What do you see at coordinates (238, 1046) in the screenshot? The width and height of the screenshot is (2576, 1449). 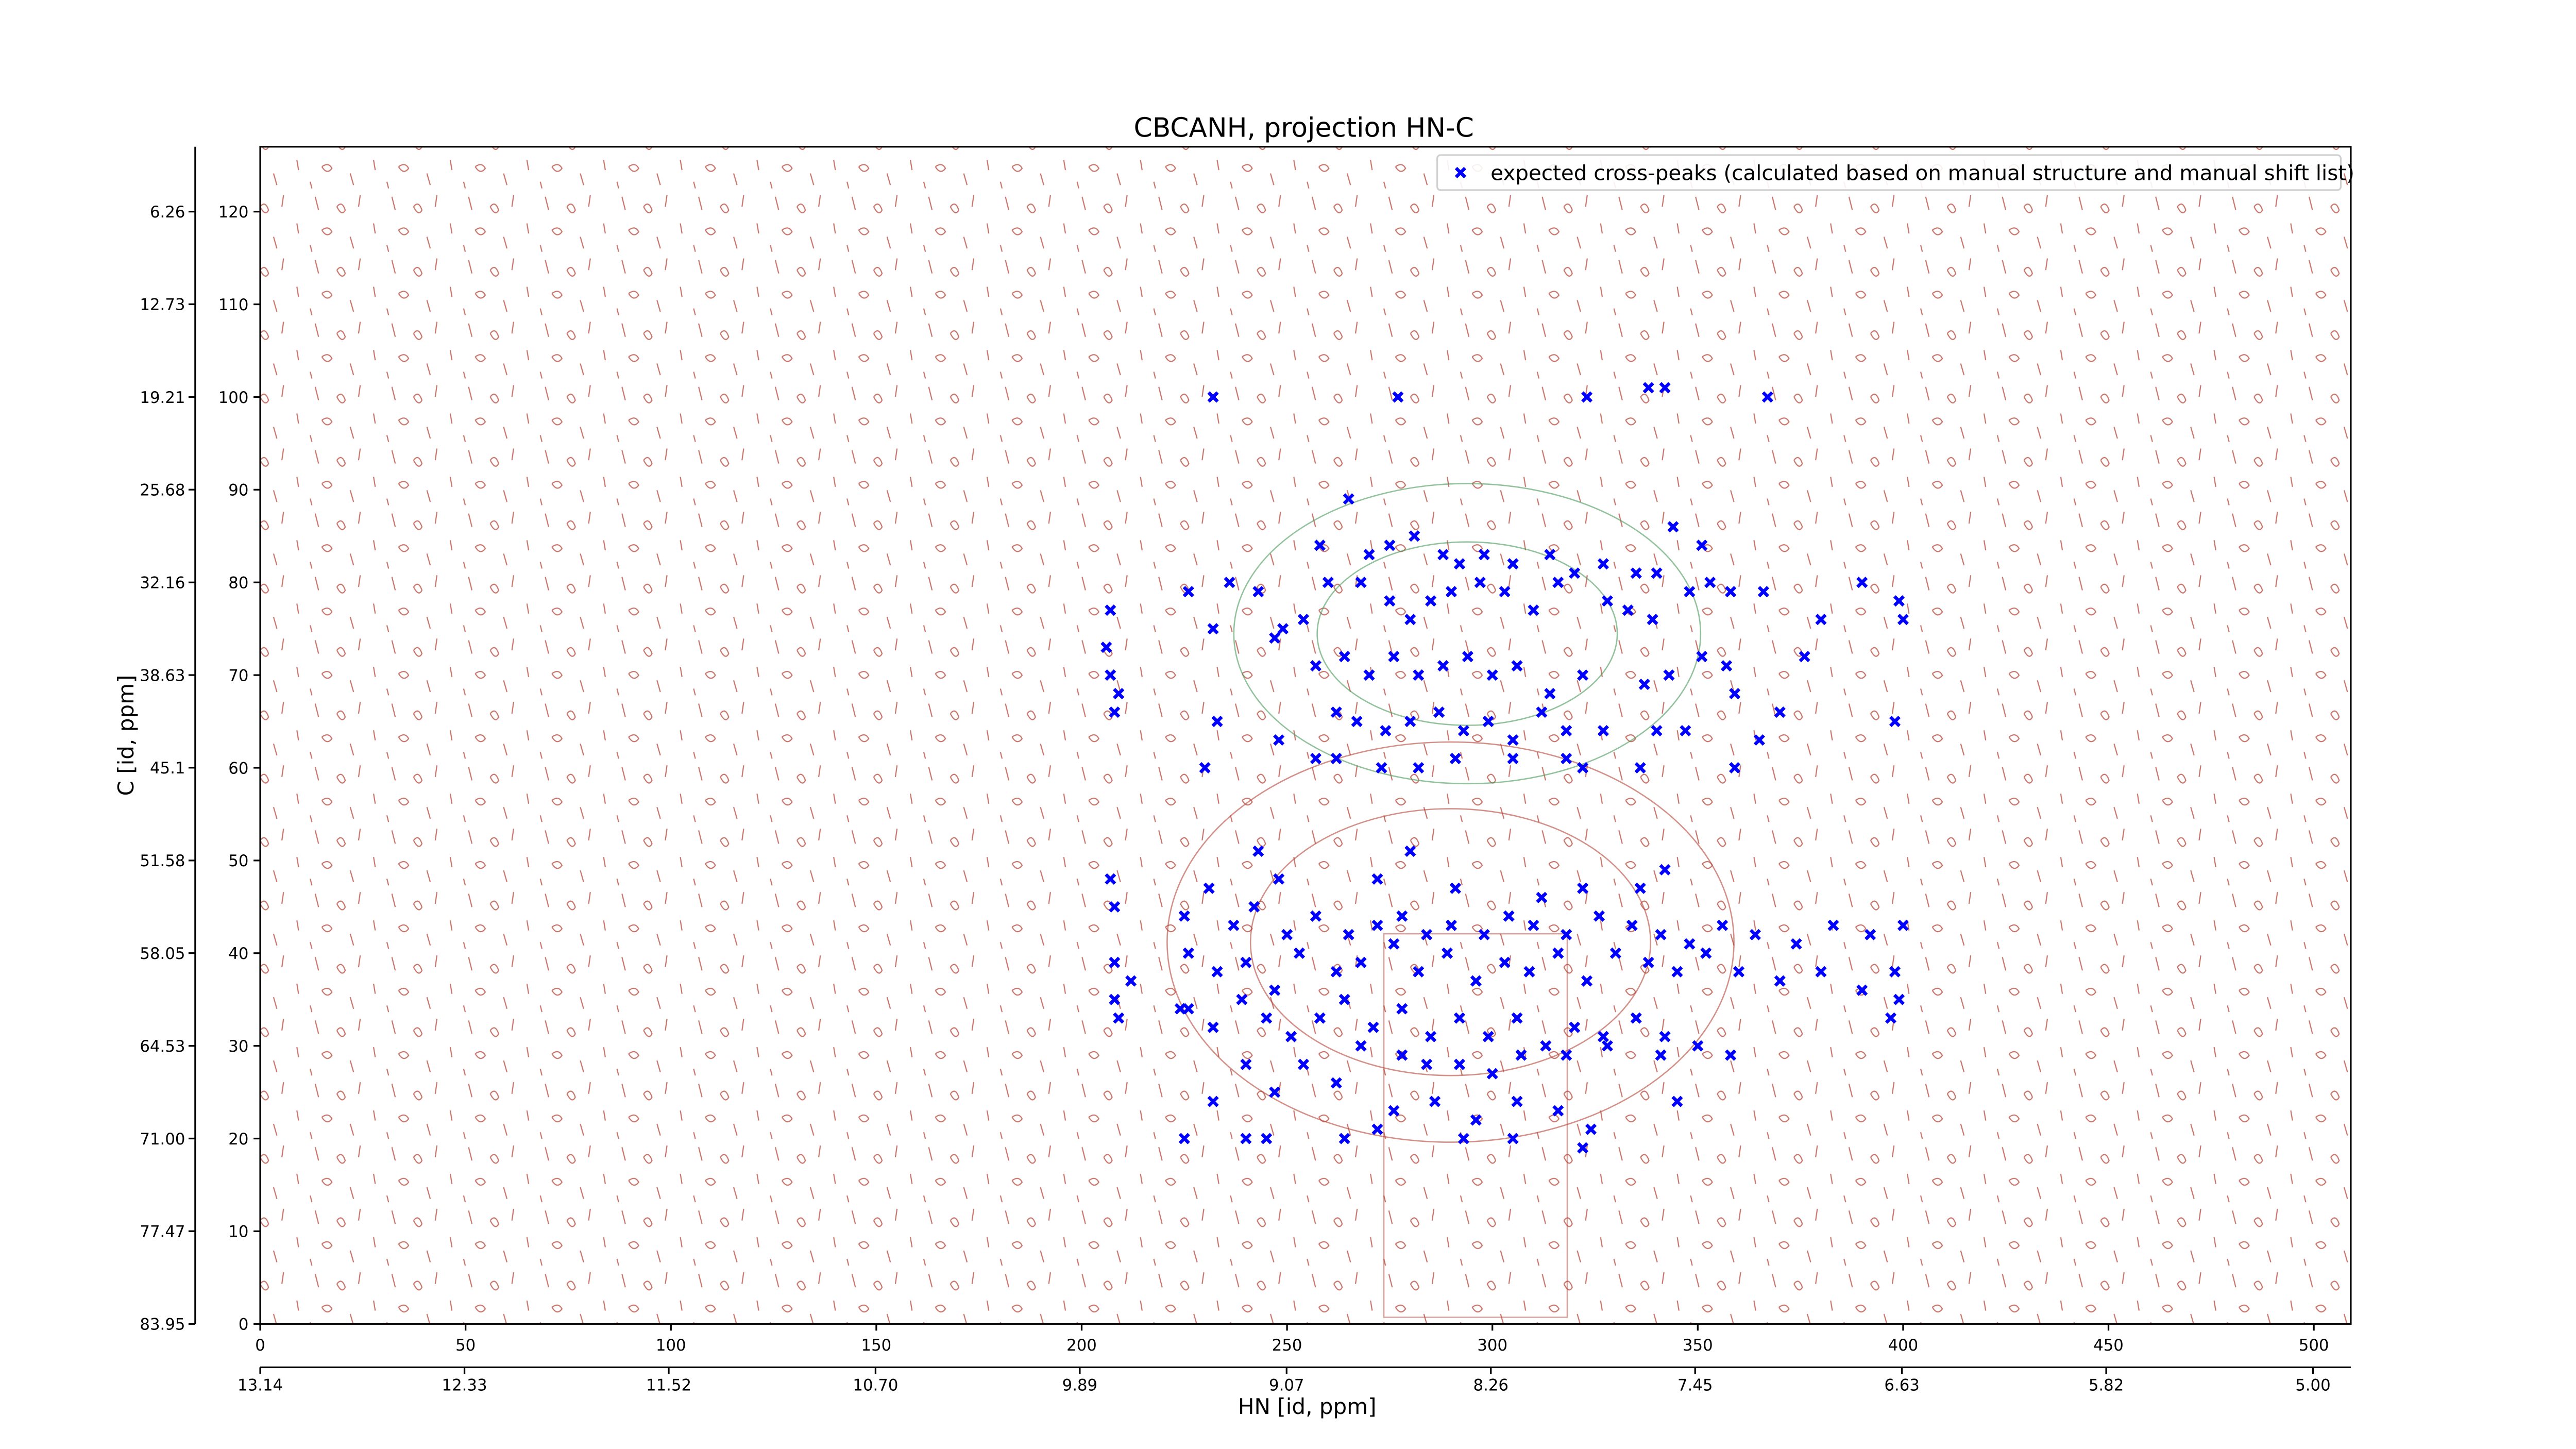 I see `y-tick-label: 30` at bounding box center [238, 1046].